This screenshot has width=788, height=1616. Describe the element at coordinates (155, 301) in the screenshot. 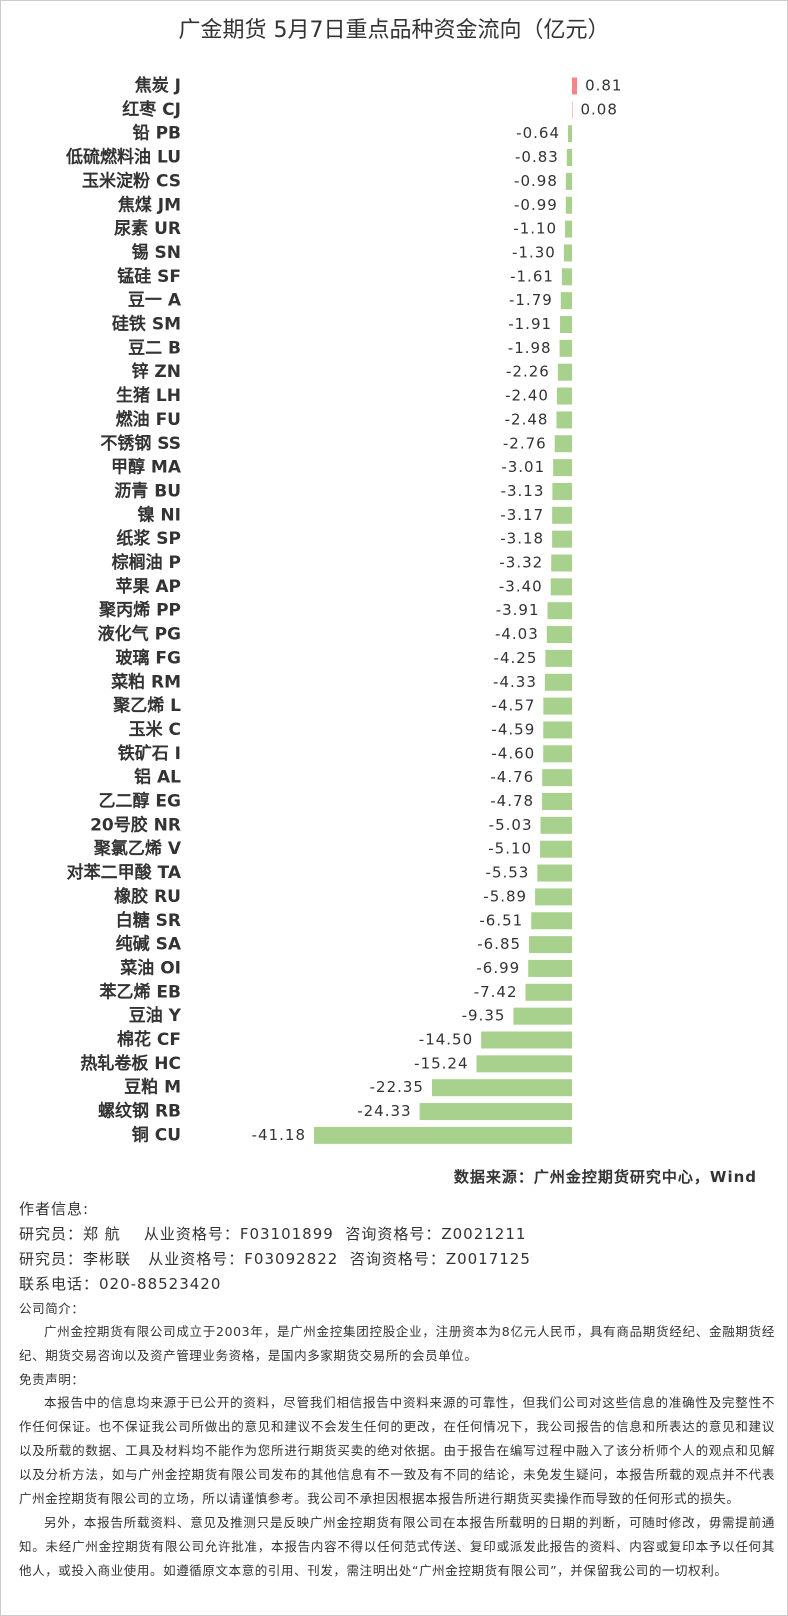

I see `category-label: 豆一 A` at that location.